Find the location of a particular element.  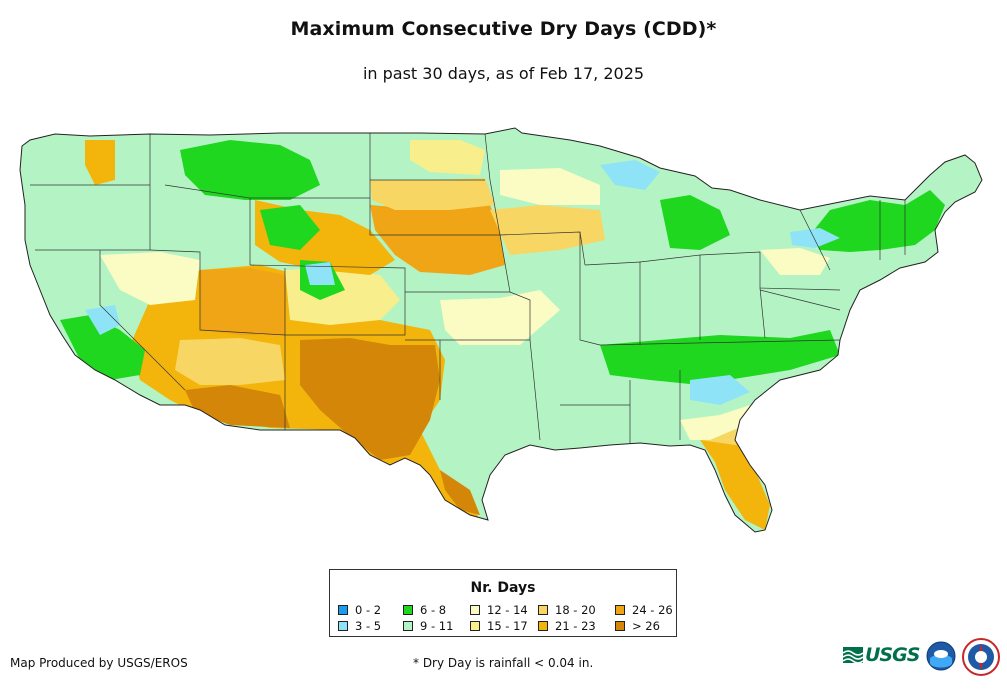

dry-zone-nevada is located at coordinates (150, 278).